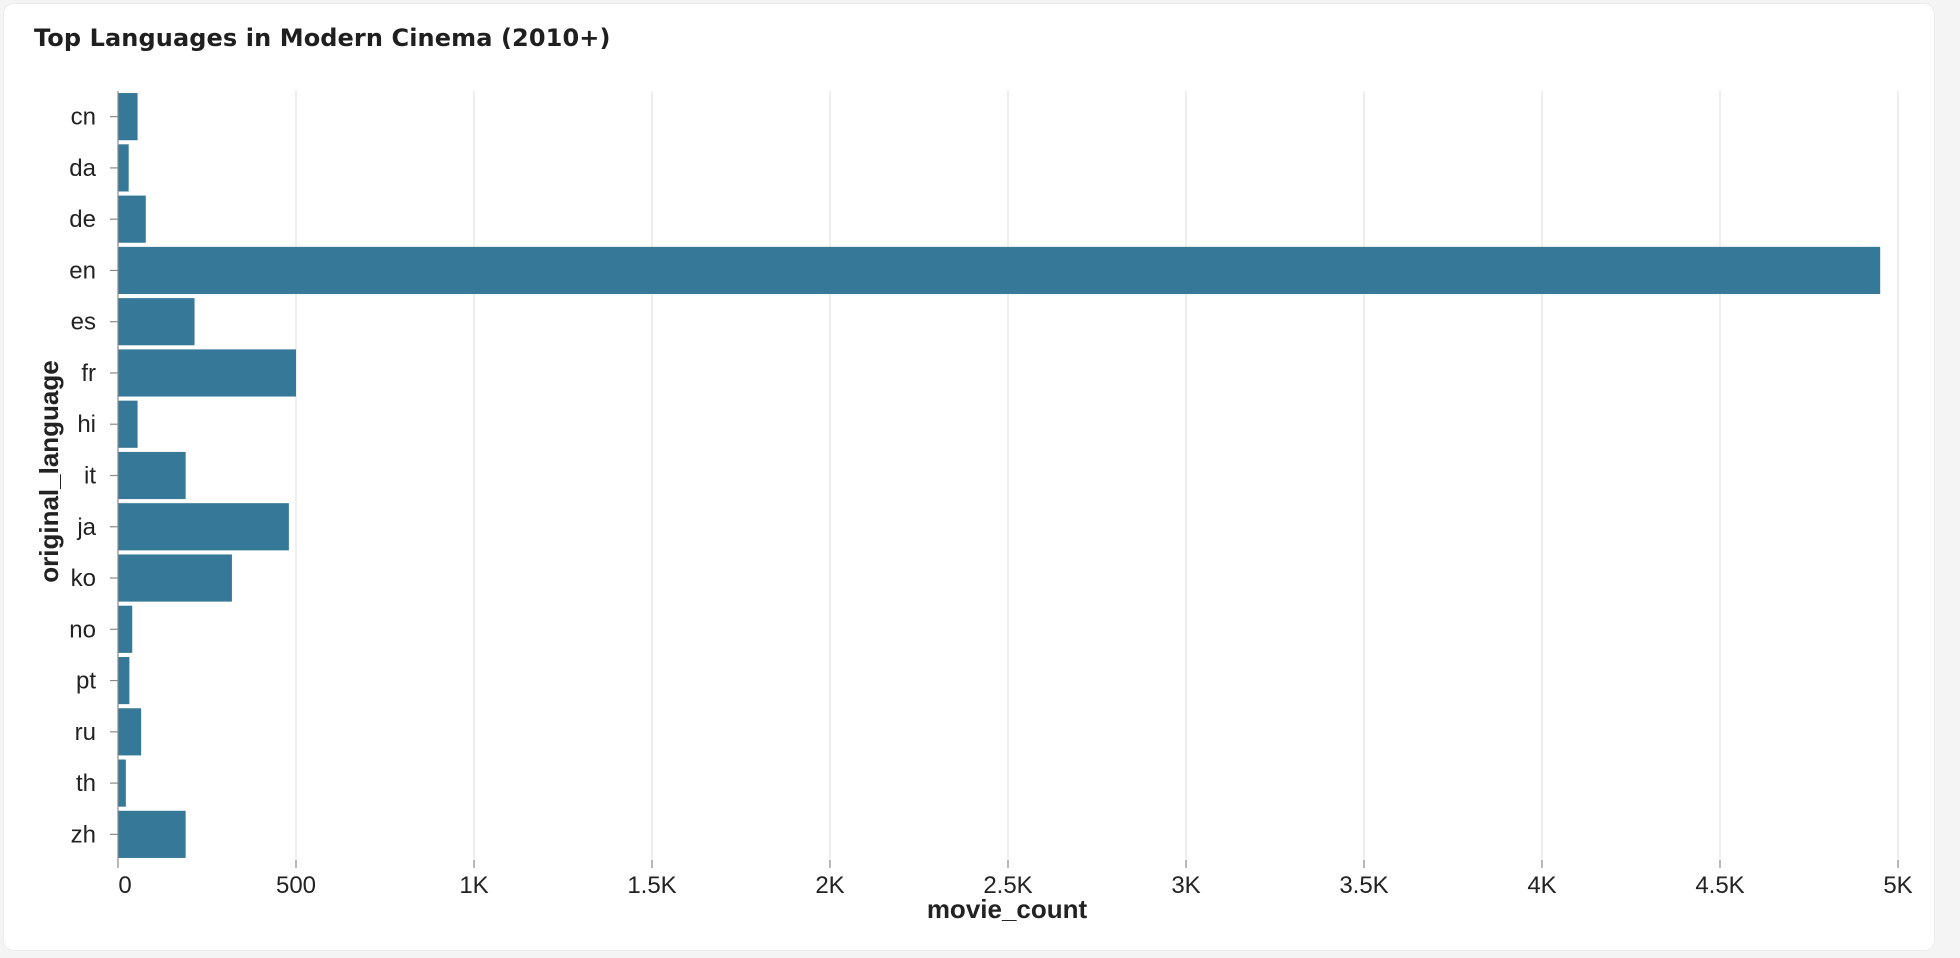 The image size is (1960, 958). What do you see at coordinates (1007, 885) in the screenshot?
I see `x-tick-label: 2.5K` at bounding box center [1007, 885].